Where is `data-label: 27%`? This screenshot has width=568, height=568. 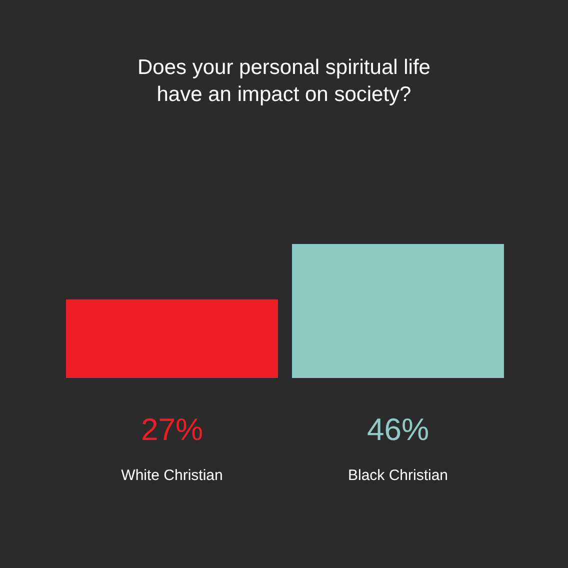 data-label: 27% is located at coordinates (172, 429).